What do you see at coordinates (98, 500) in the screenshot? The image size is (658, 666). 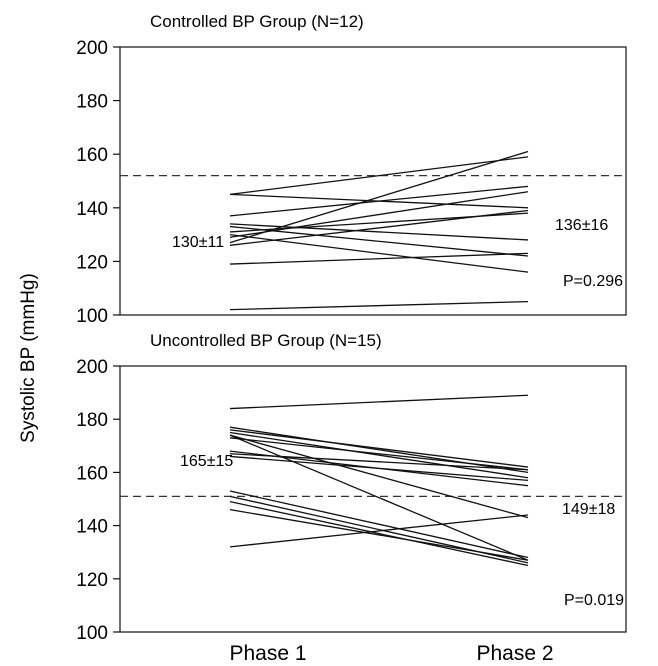 I see `y-ticks-uncontrolled: 100 120 140 160 180 200` at bounding box center [98, 500].